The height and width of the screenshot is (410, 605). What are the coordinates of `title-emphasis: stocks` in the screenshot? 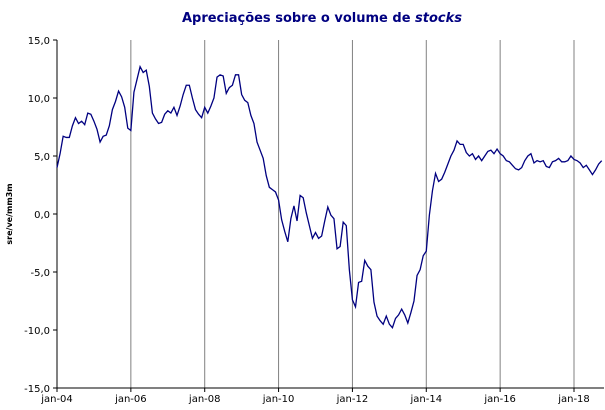 It's located at (438, 18).